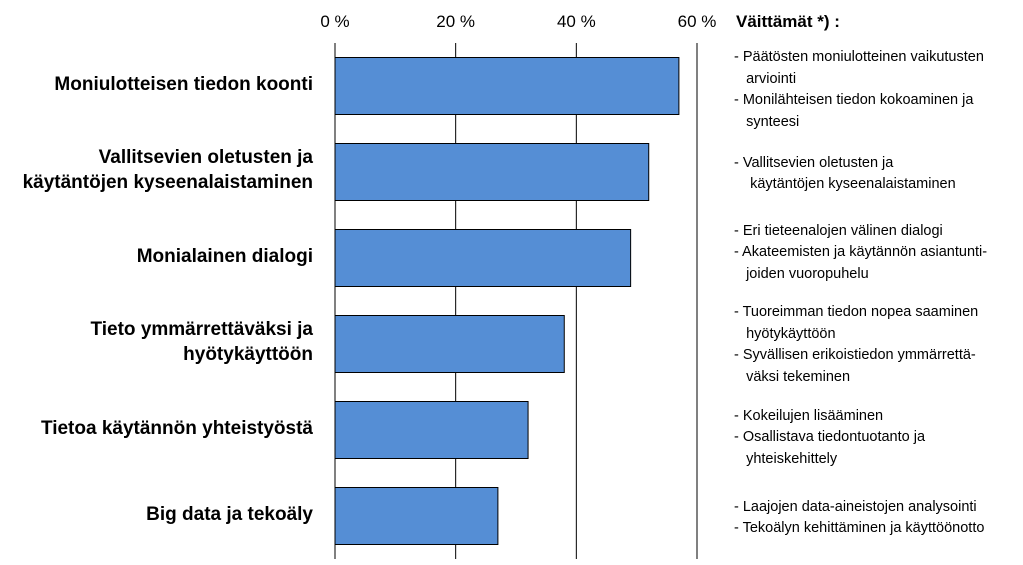 Image resolution: width=1023 pixels, height=565 pixels. What do you see at coordinates (788, 21) in the screenshot?
I see `legend-title: Väittämät *) :` at bounding box center [788, 21].